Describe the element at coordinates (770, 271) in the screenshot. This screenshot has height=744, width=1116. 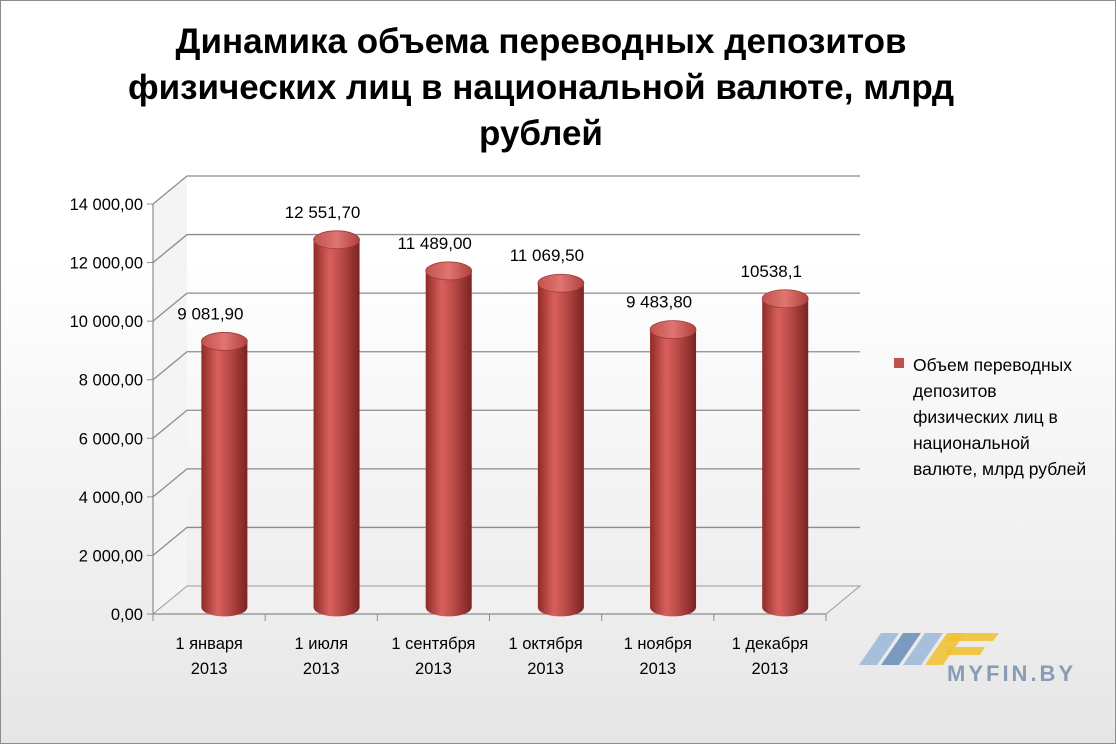
I see `data-label: 10538,1` at that location.